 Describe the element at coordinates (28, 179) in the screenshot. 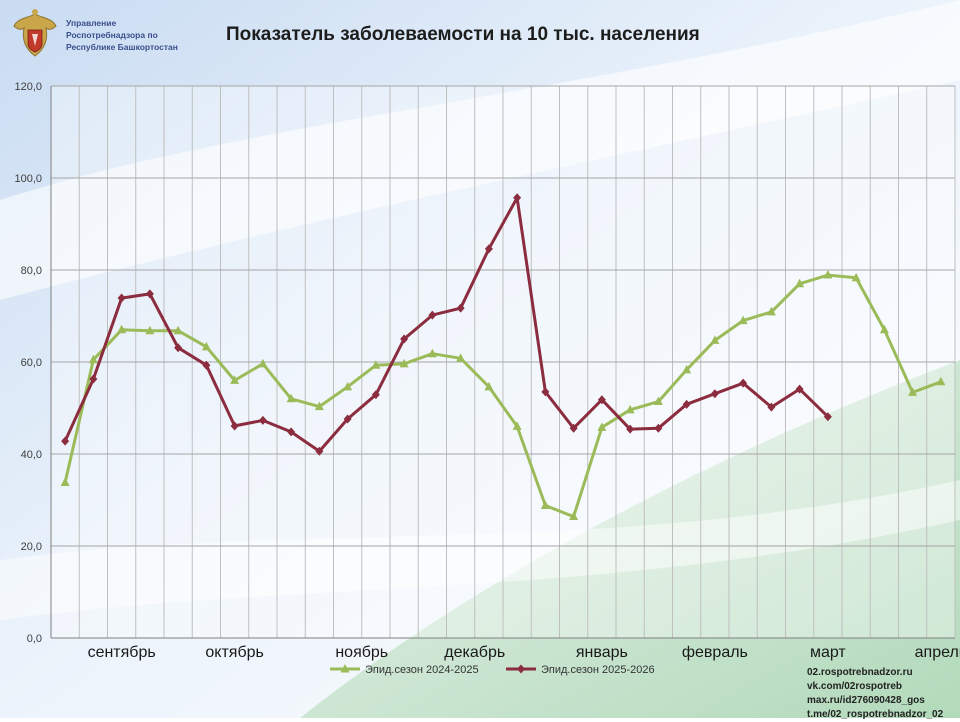

I see `y-tick-label: 100,0` at that location.